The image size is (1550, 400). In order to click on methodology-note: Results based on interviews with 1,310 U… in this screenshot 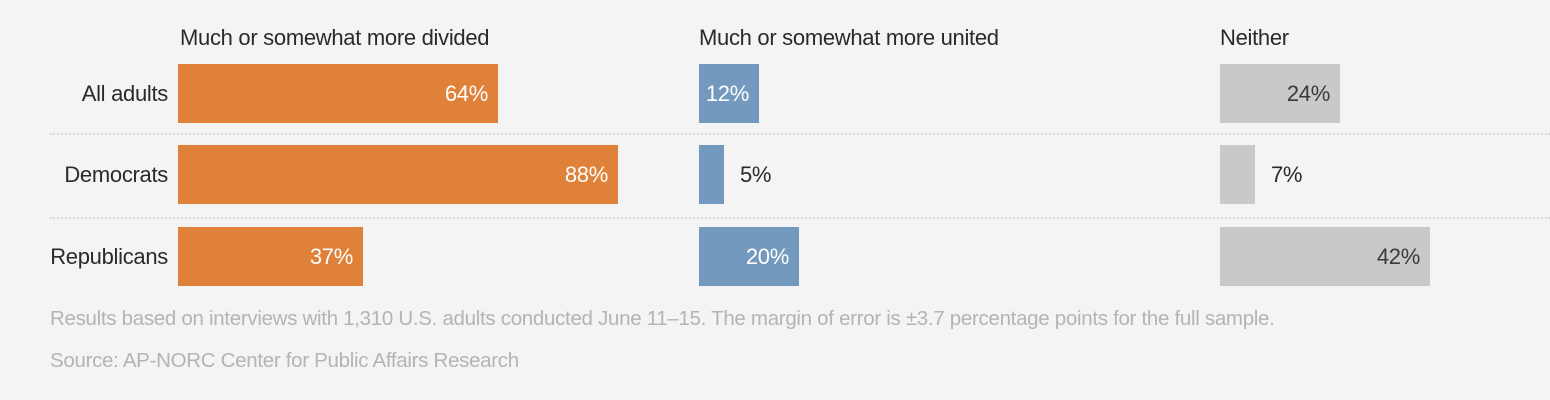, I will do `click(662, 318)`.